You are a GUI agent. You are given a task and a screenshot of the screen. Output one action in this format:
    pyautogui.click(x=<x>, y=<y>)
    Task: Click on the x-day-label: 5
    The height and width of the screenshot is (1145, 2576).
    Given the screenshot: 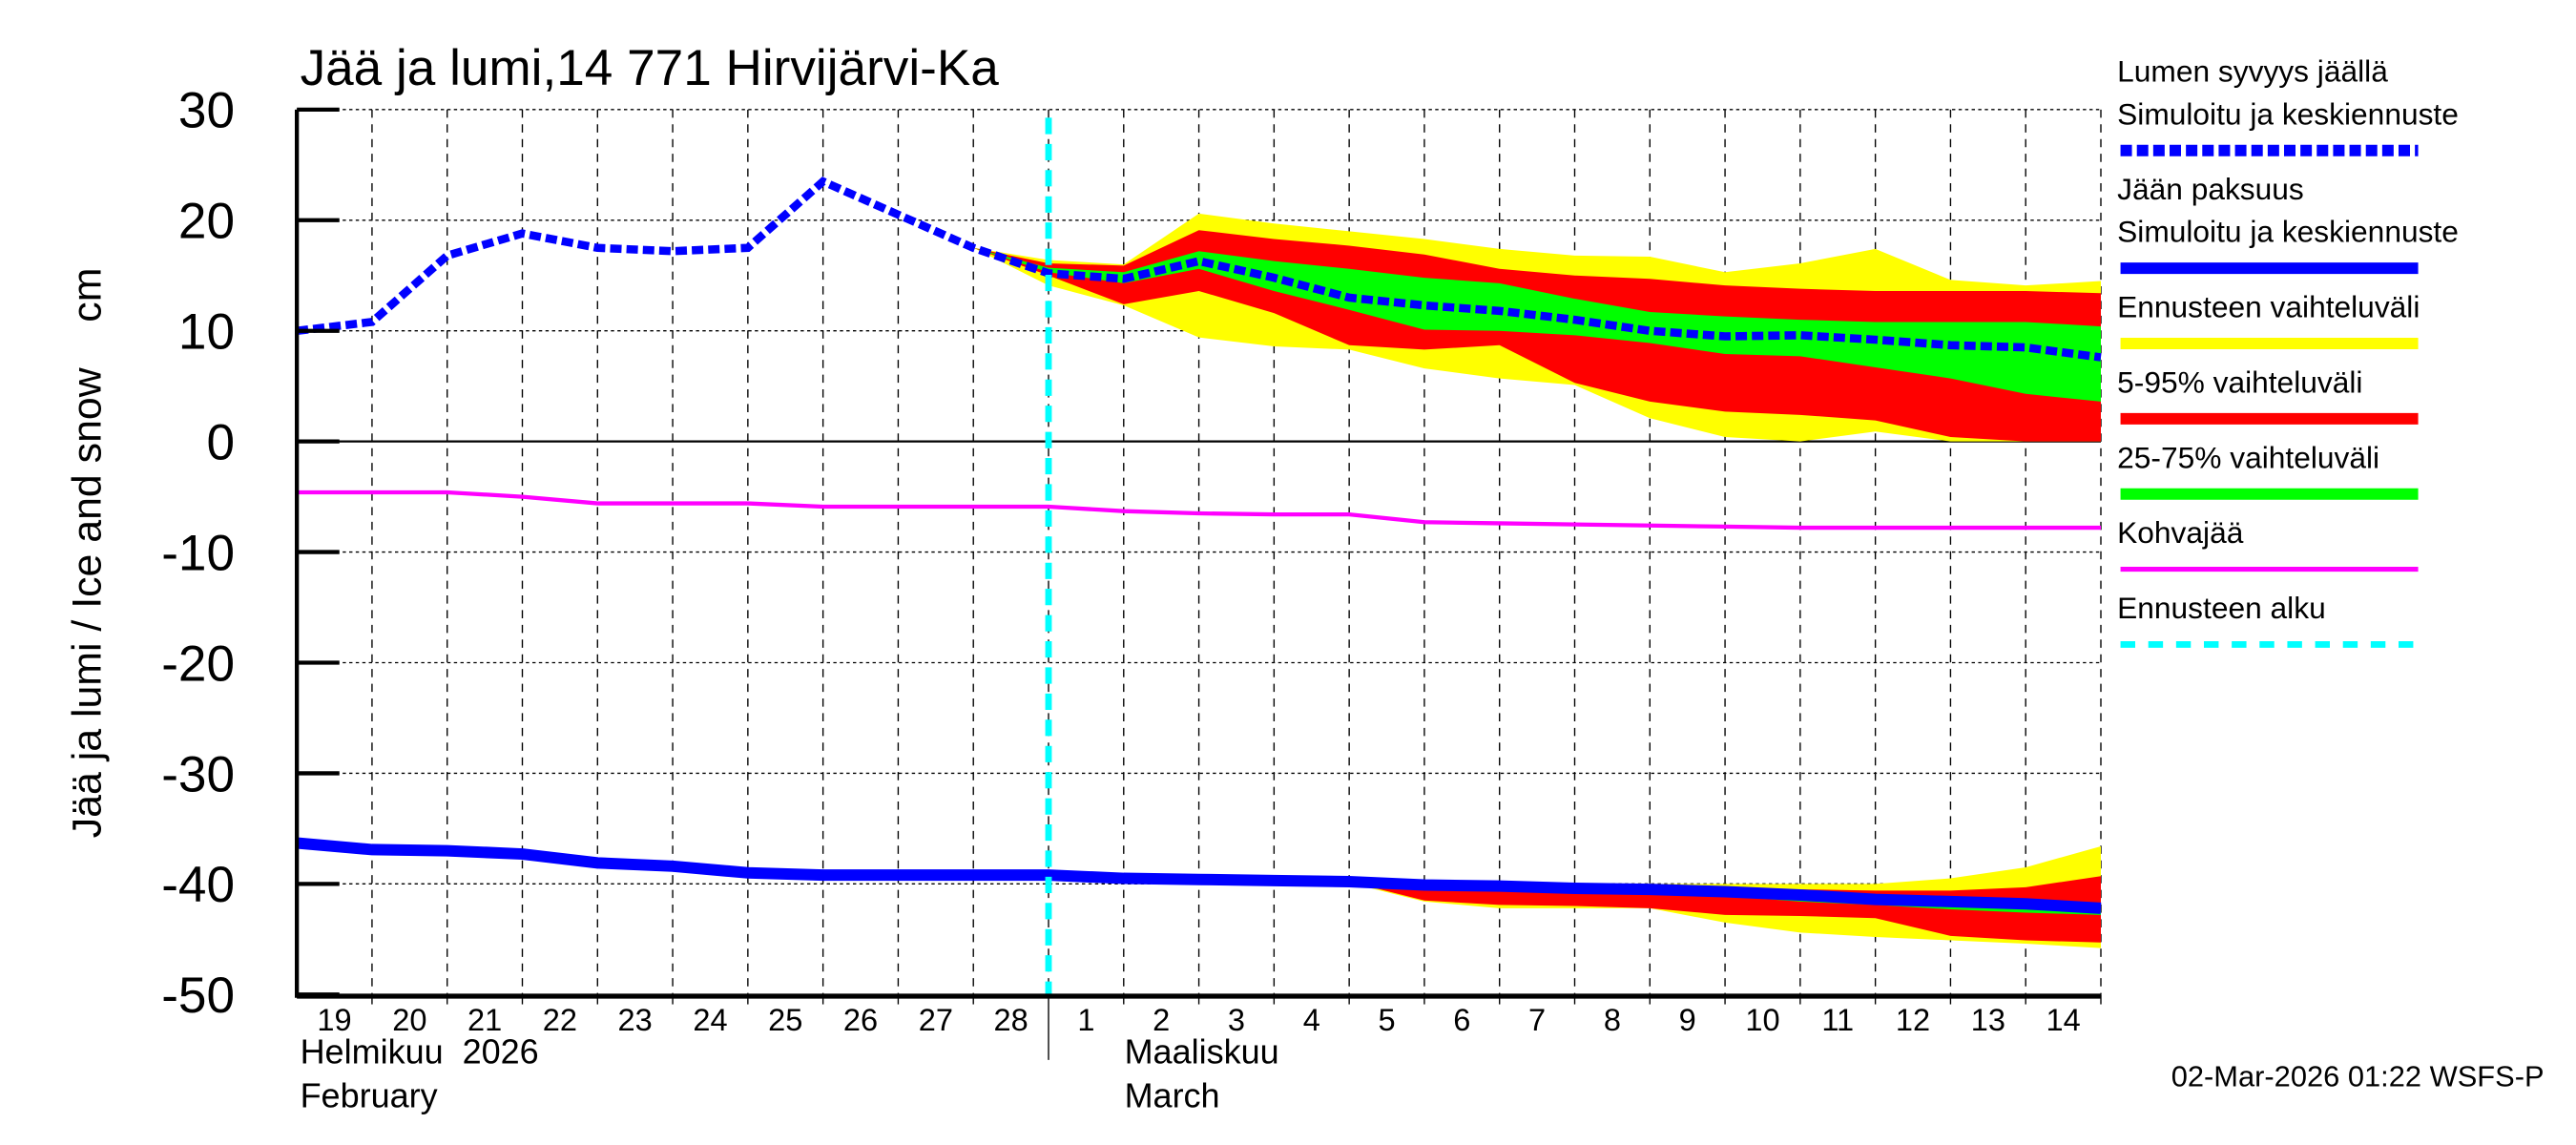 What is the action you would take?
    pyautogui.click(x=1386, y=1020)
    